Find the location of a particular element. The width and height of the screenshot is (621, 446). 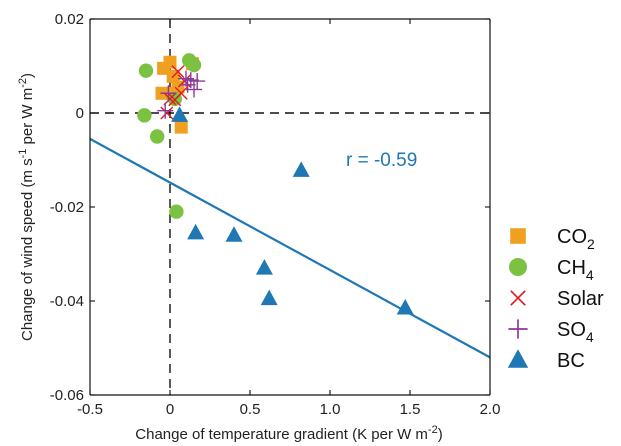

legend-label-text: CH is located at coordinates (571, 268).